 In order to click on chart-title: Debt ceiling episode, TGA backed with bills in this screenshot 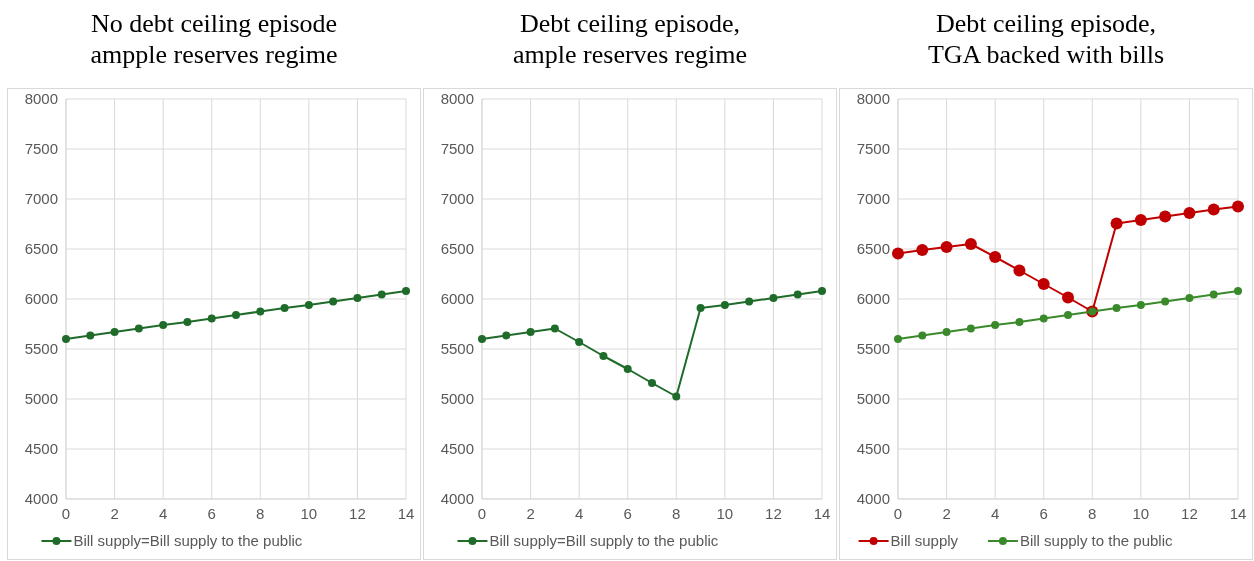, I will do `click(1046, 39)`.